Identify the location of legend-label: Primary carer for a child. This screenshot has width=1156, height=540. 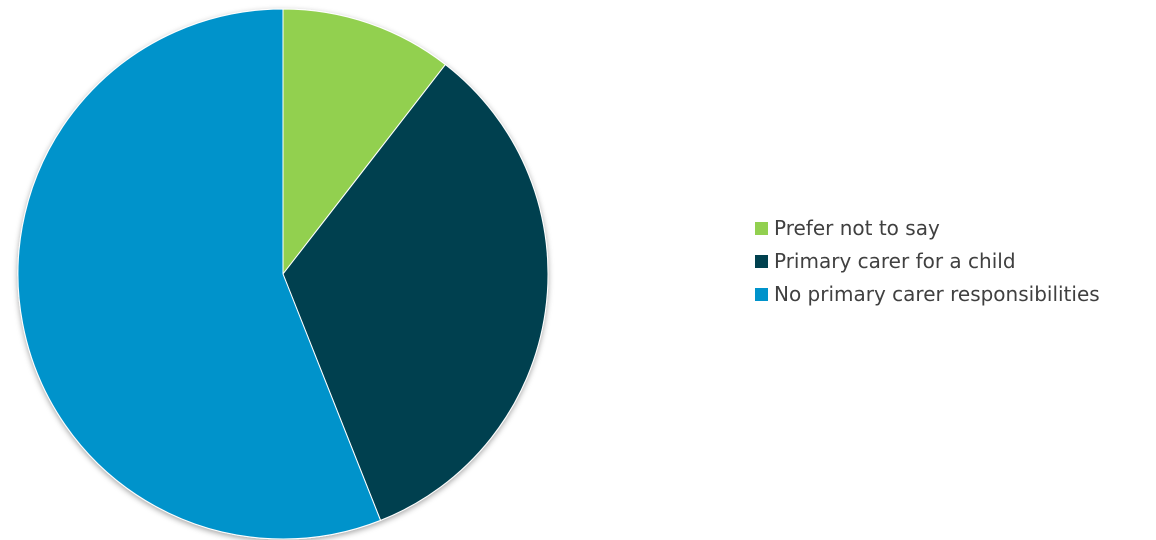
(895, 261).